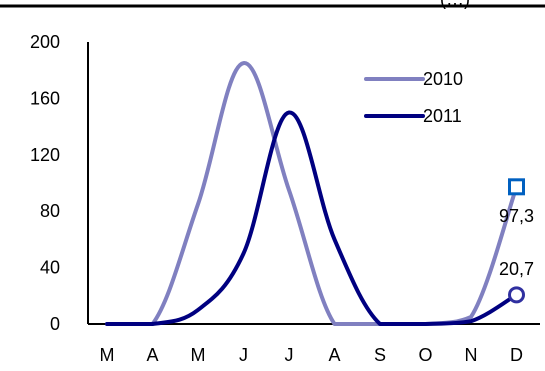 The image size is (545, 371). Describe the element at coordinates (471, 355) in the screenshot. I see `x-tick-label: N` at that location.